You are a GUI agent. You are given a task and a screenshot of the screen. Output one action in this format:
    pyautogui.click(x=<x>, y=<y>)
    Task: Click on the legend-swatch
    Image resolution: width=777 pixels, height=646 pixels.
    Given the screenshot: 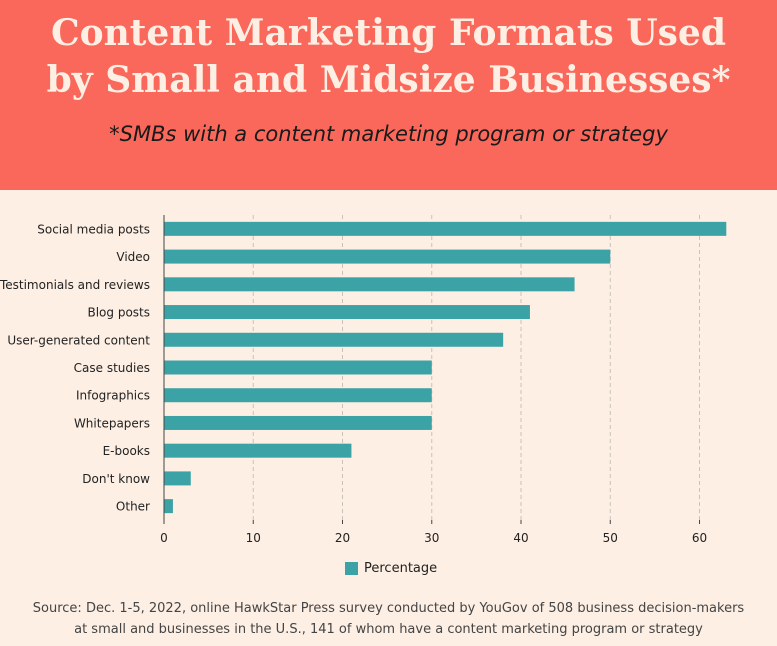 What is the action you would take?
    pyautogui.click(x=351, y=568)
    